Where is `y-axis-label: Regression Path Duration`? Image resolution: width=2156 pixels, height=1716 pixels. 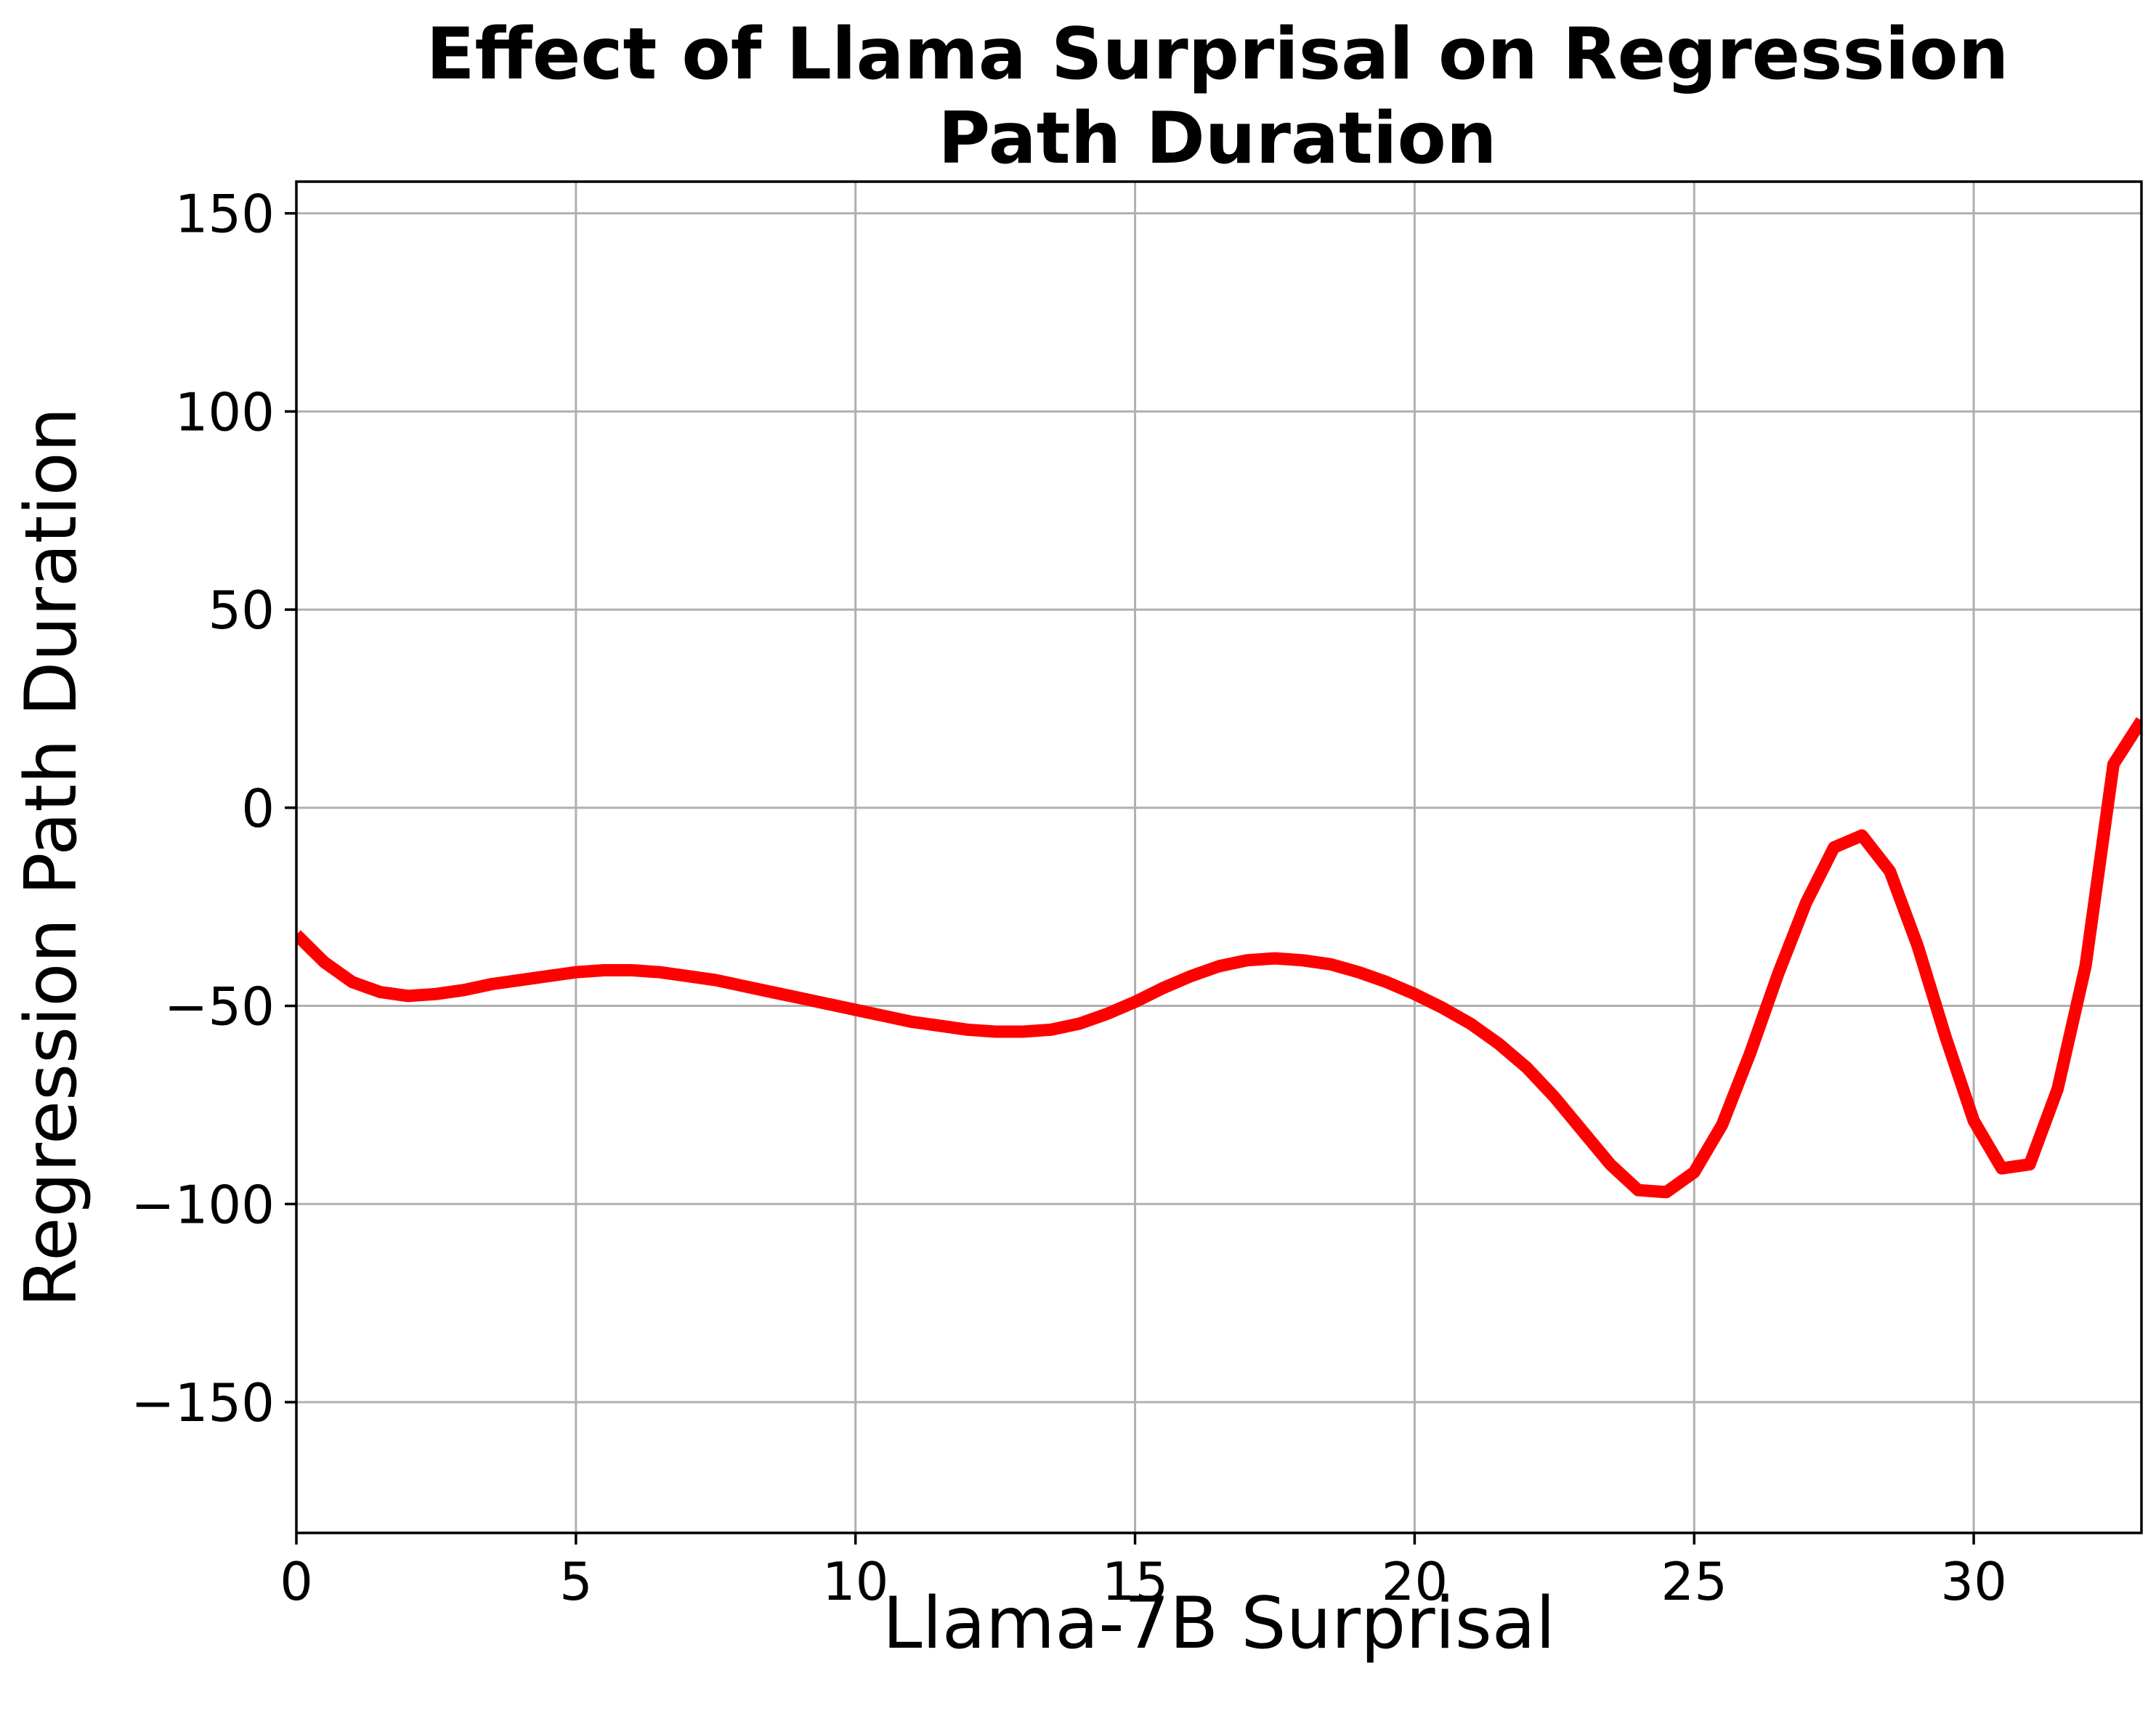
y-axis-label: Regression Path Duration is located at coordinates (51, 857).